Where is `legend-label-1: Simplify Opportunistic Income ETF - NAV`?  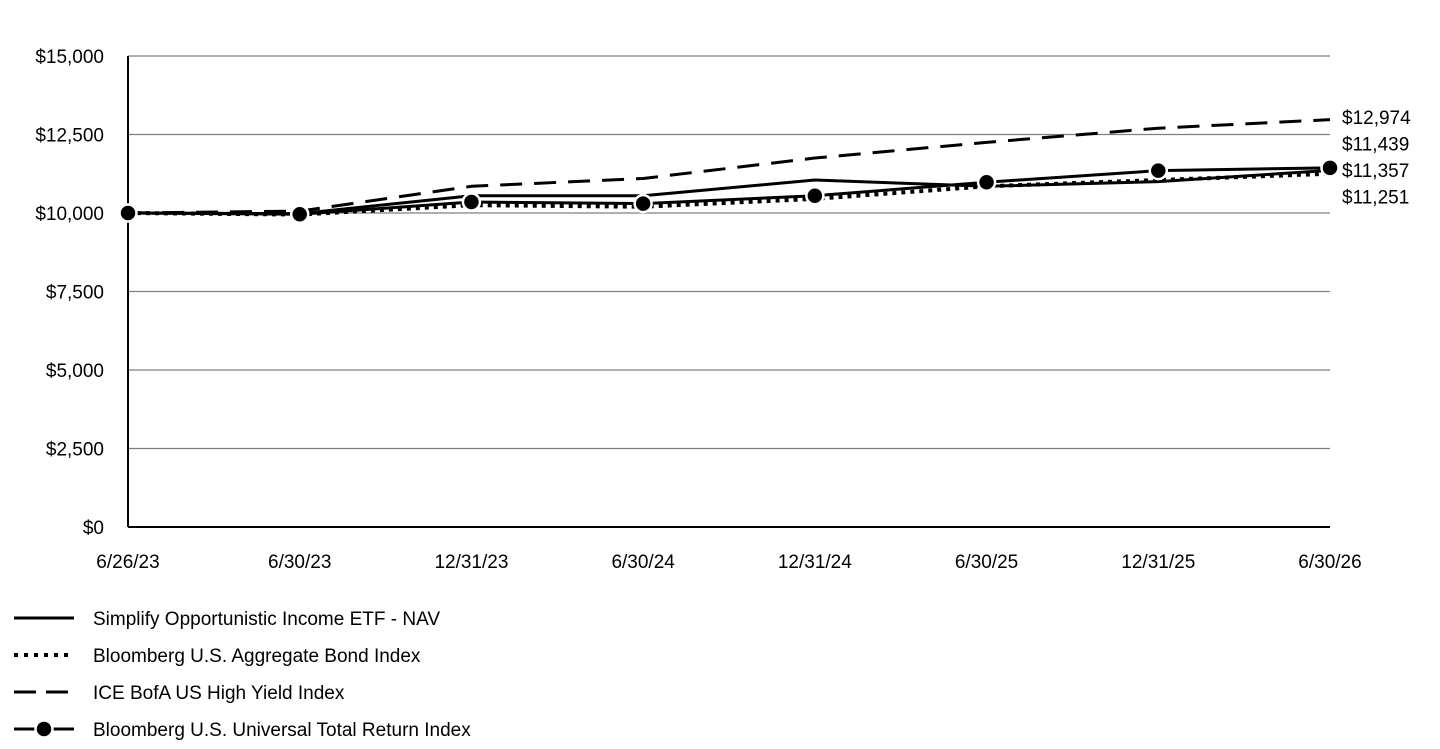 legend-label-1: Simplify Opportunistic Income ETF - NAV is located at coordinates (266, 619).